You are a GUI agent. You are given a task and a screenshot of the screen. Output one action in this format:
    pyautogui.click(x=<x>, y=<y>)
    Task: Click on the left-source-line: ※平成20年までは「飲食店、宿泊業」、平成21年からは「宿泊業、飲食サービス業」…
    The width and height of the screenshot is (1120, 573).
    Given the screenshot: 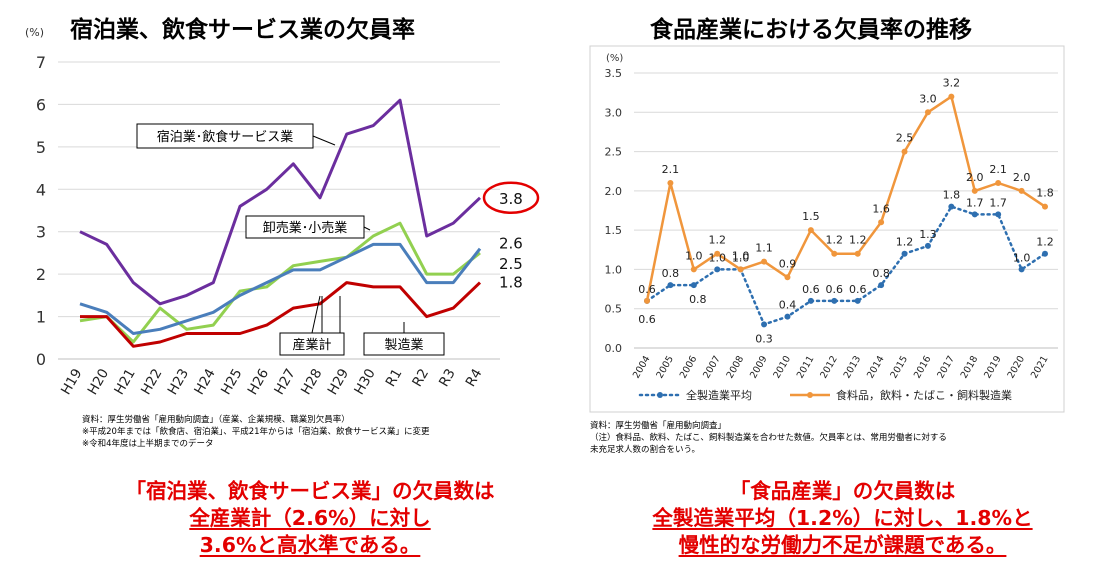 What is the action you would take?
    pyautogui.click(x=256, y=432)
    